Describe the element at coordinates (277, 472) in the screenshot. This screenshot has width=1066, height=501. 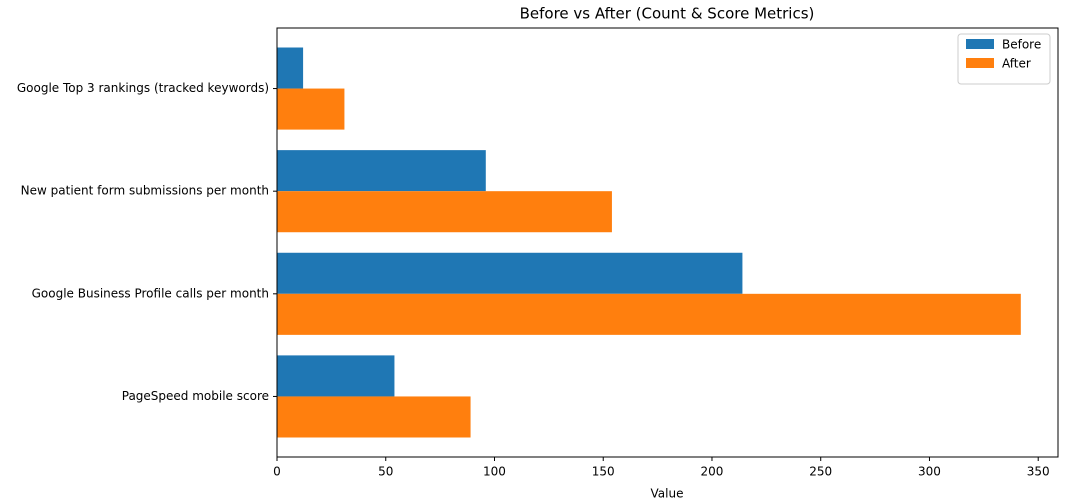
I see `x-tick-label: 0` at that location.